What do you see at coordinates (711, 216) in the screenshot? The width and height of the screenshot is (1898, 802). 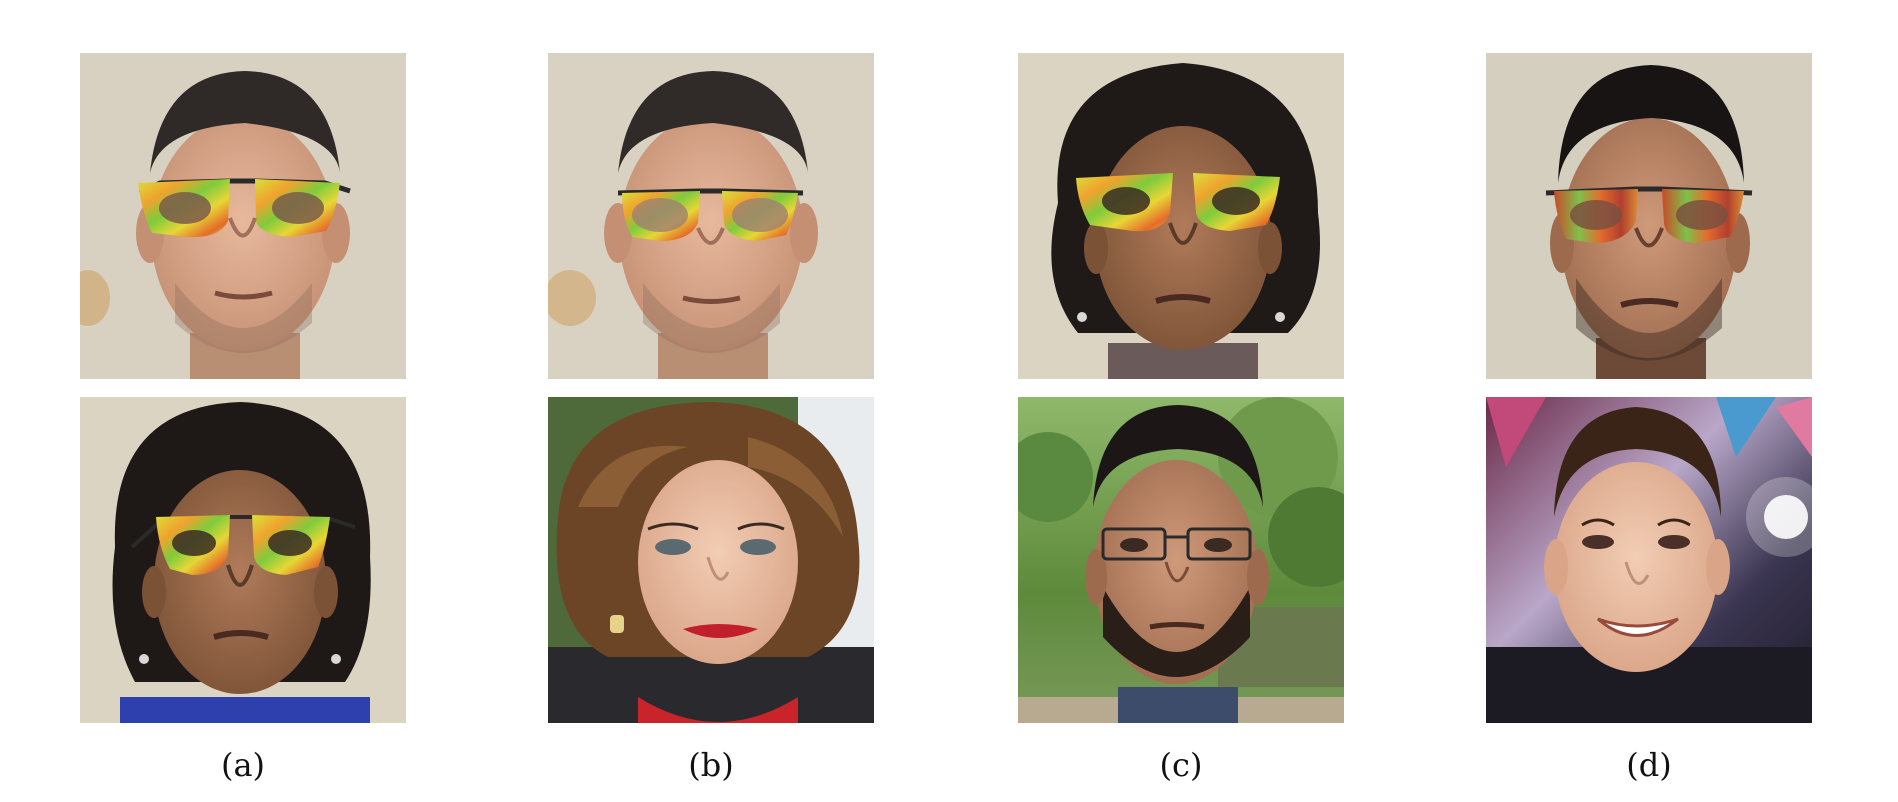 I see `photo-b-top` at bounding box center [711, 216].